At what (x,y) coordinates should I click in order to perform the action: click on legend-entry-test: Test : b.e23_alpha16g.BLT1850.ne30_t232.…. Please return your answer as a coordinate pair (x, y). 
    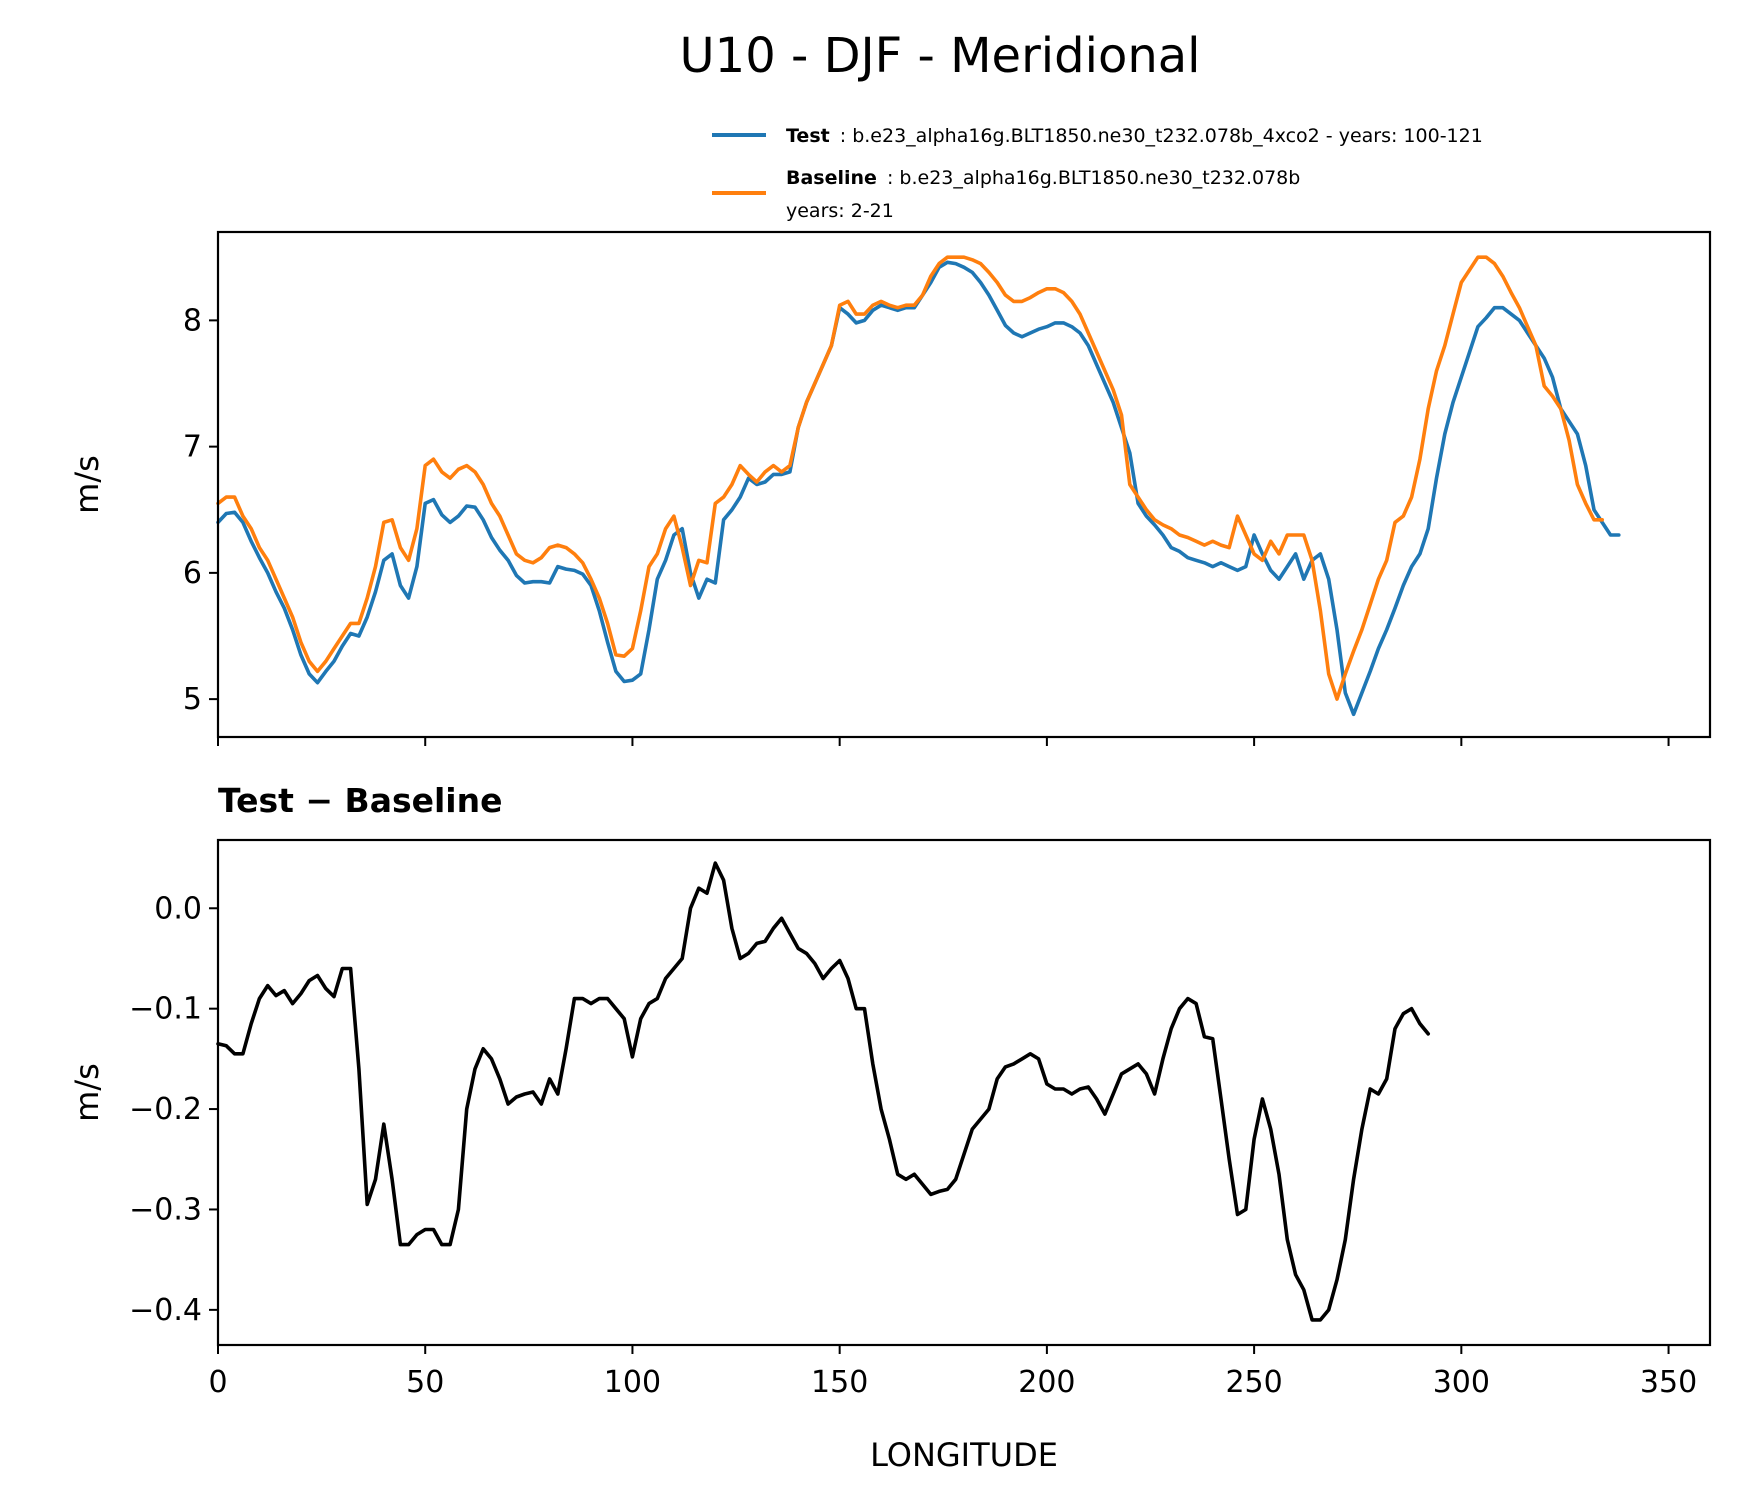
    Looking at the image, I should click on (1134, 136).